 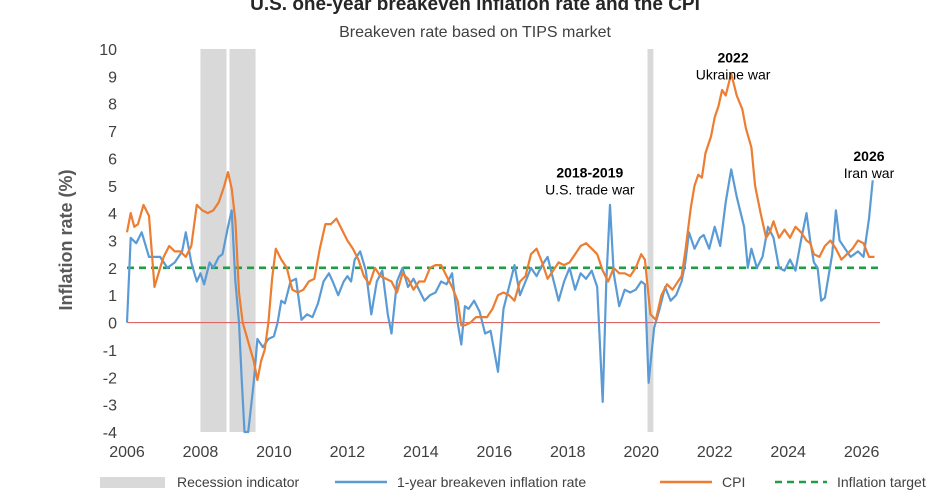 I want to click on annotation-event-2: U.S. trade war, so click(x=590, y=190).